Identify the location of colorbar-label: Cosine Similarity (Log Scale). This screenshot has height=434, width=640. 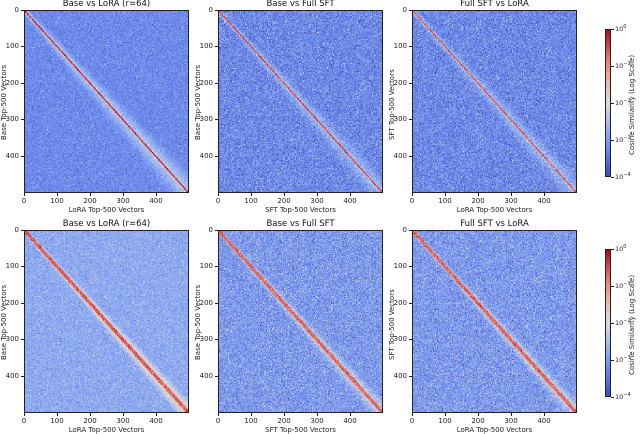
(632, 104).